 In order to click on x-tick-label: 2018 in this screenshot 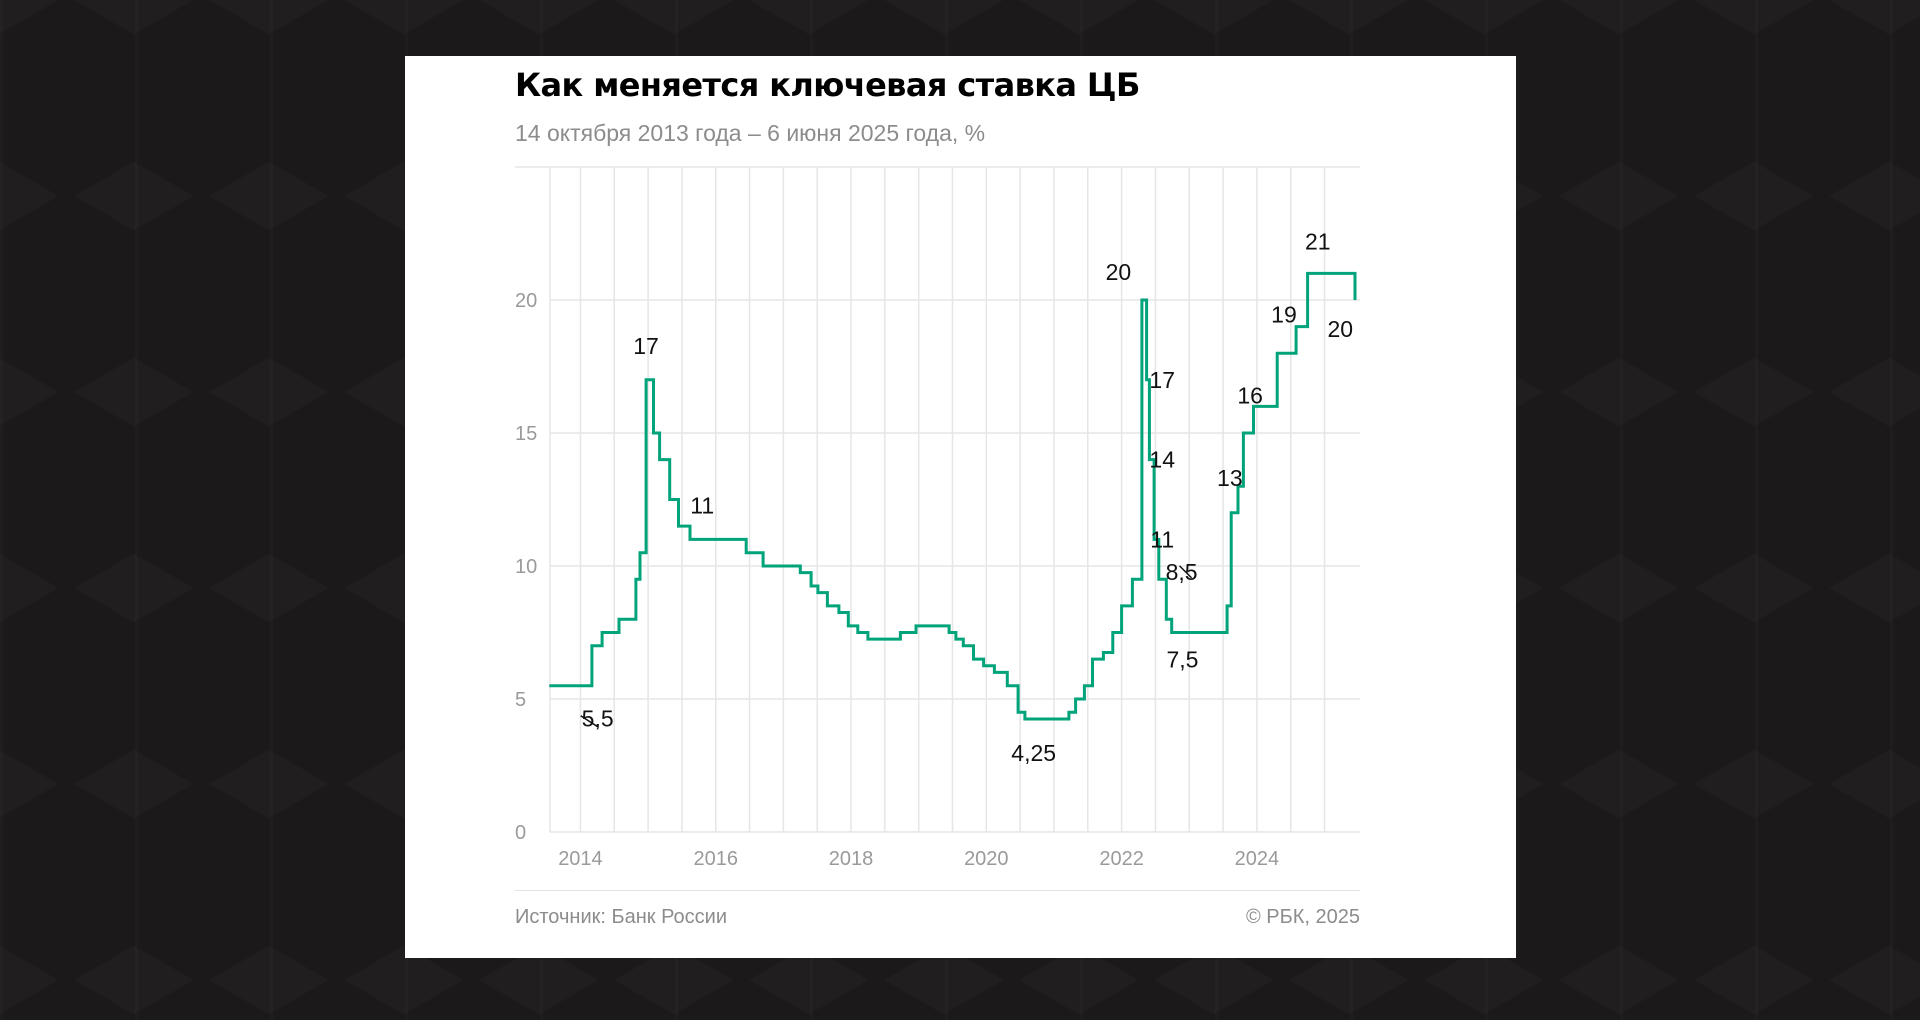, I will do `click(851, 859)`.